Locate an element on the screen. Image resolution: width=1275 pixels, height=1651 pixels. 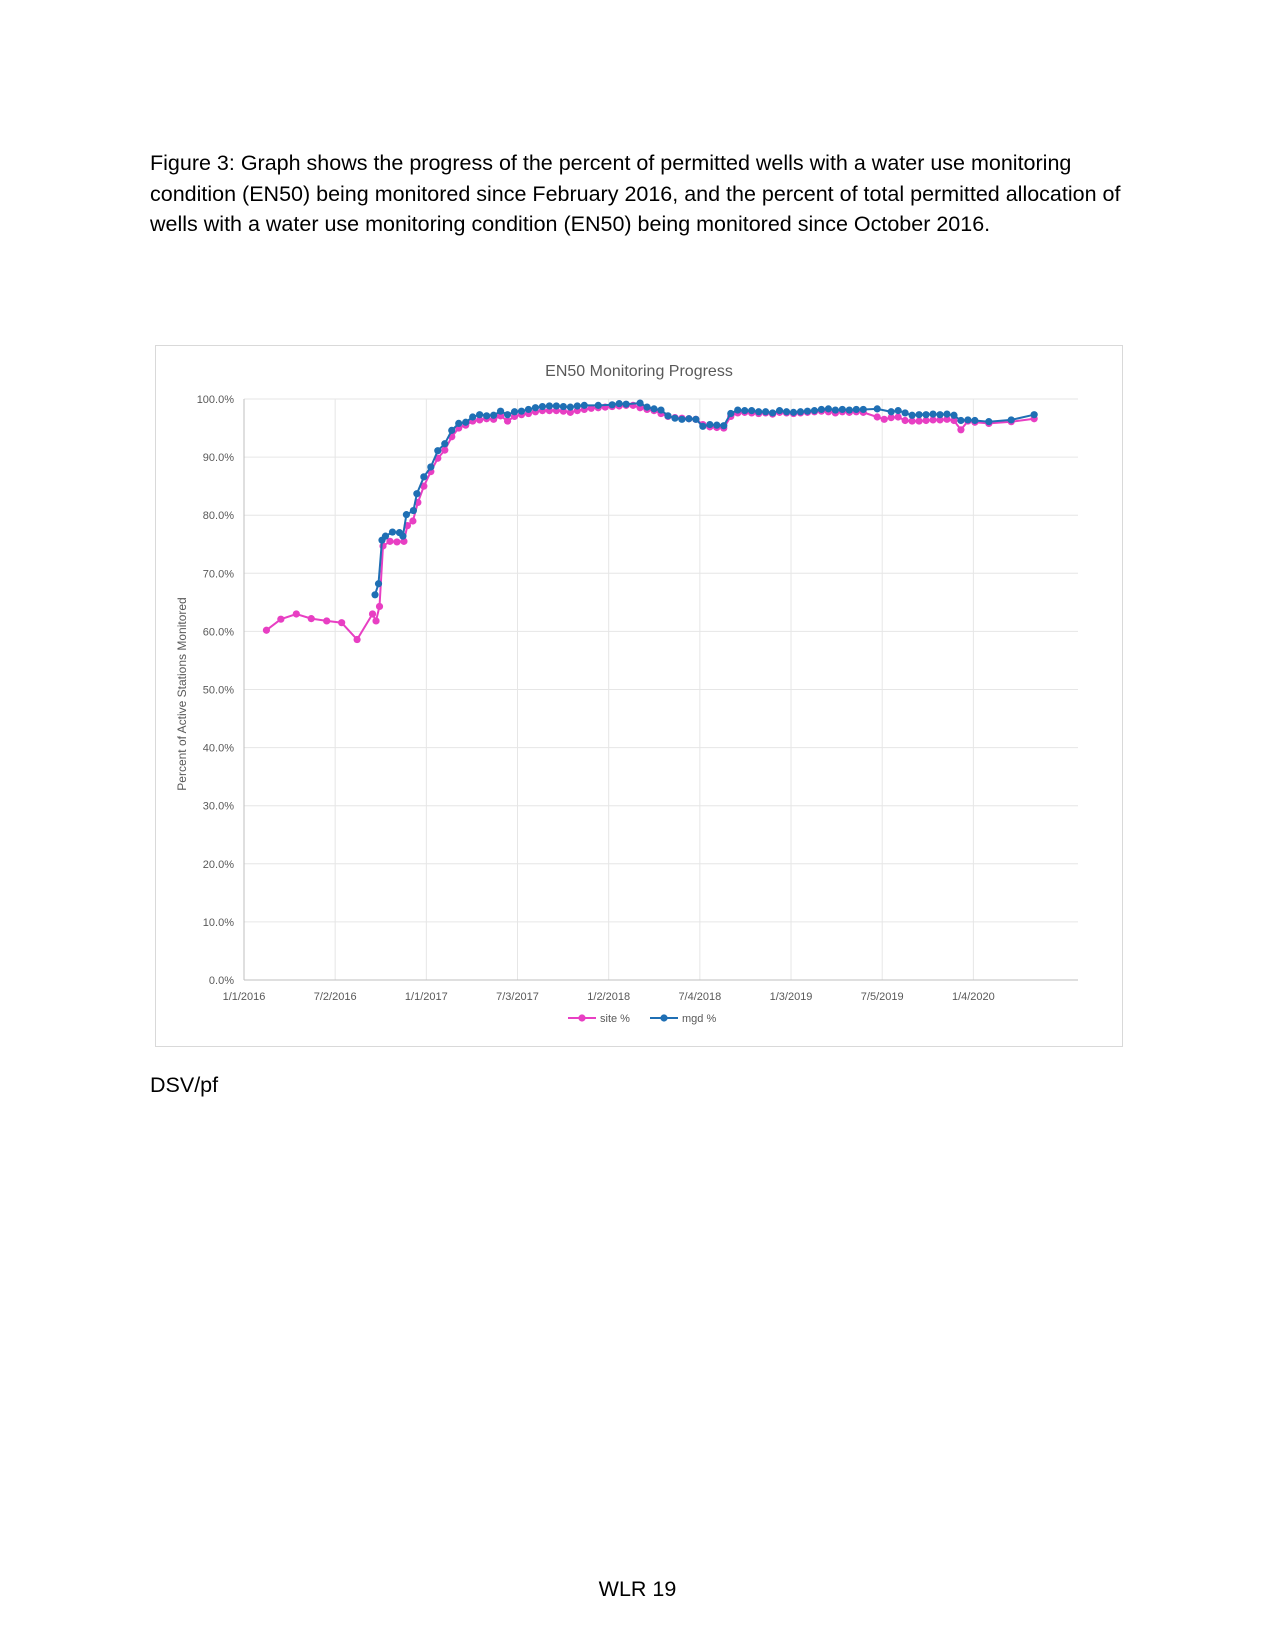
author-initials: DSV/pf is located at coordinates (184, 1085).